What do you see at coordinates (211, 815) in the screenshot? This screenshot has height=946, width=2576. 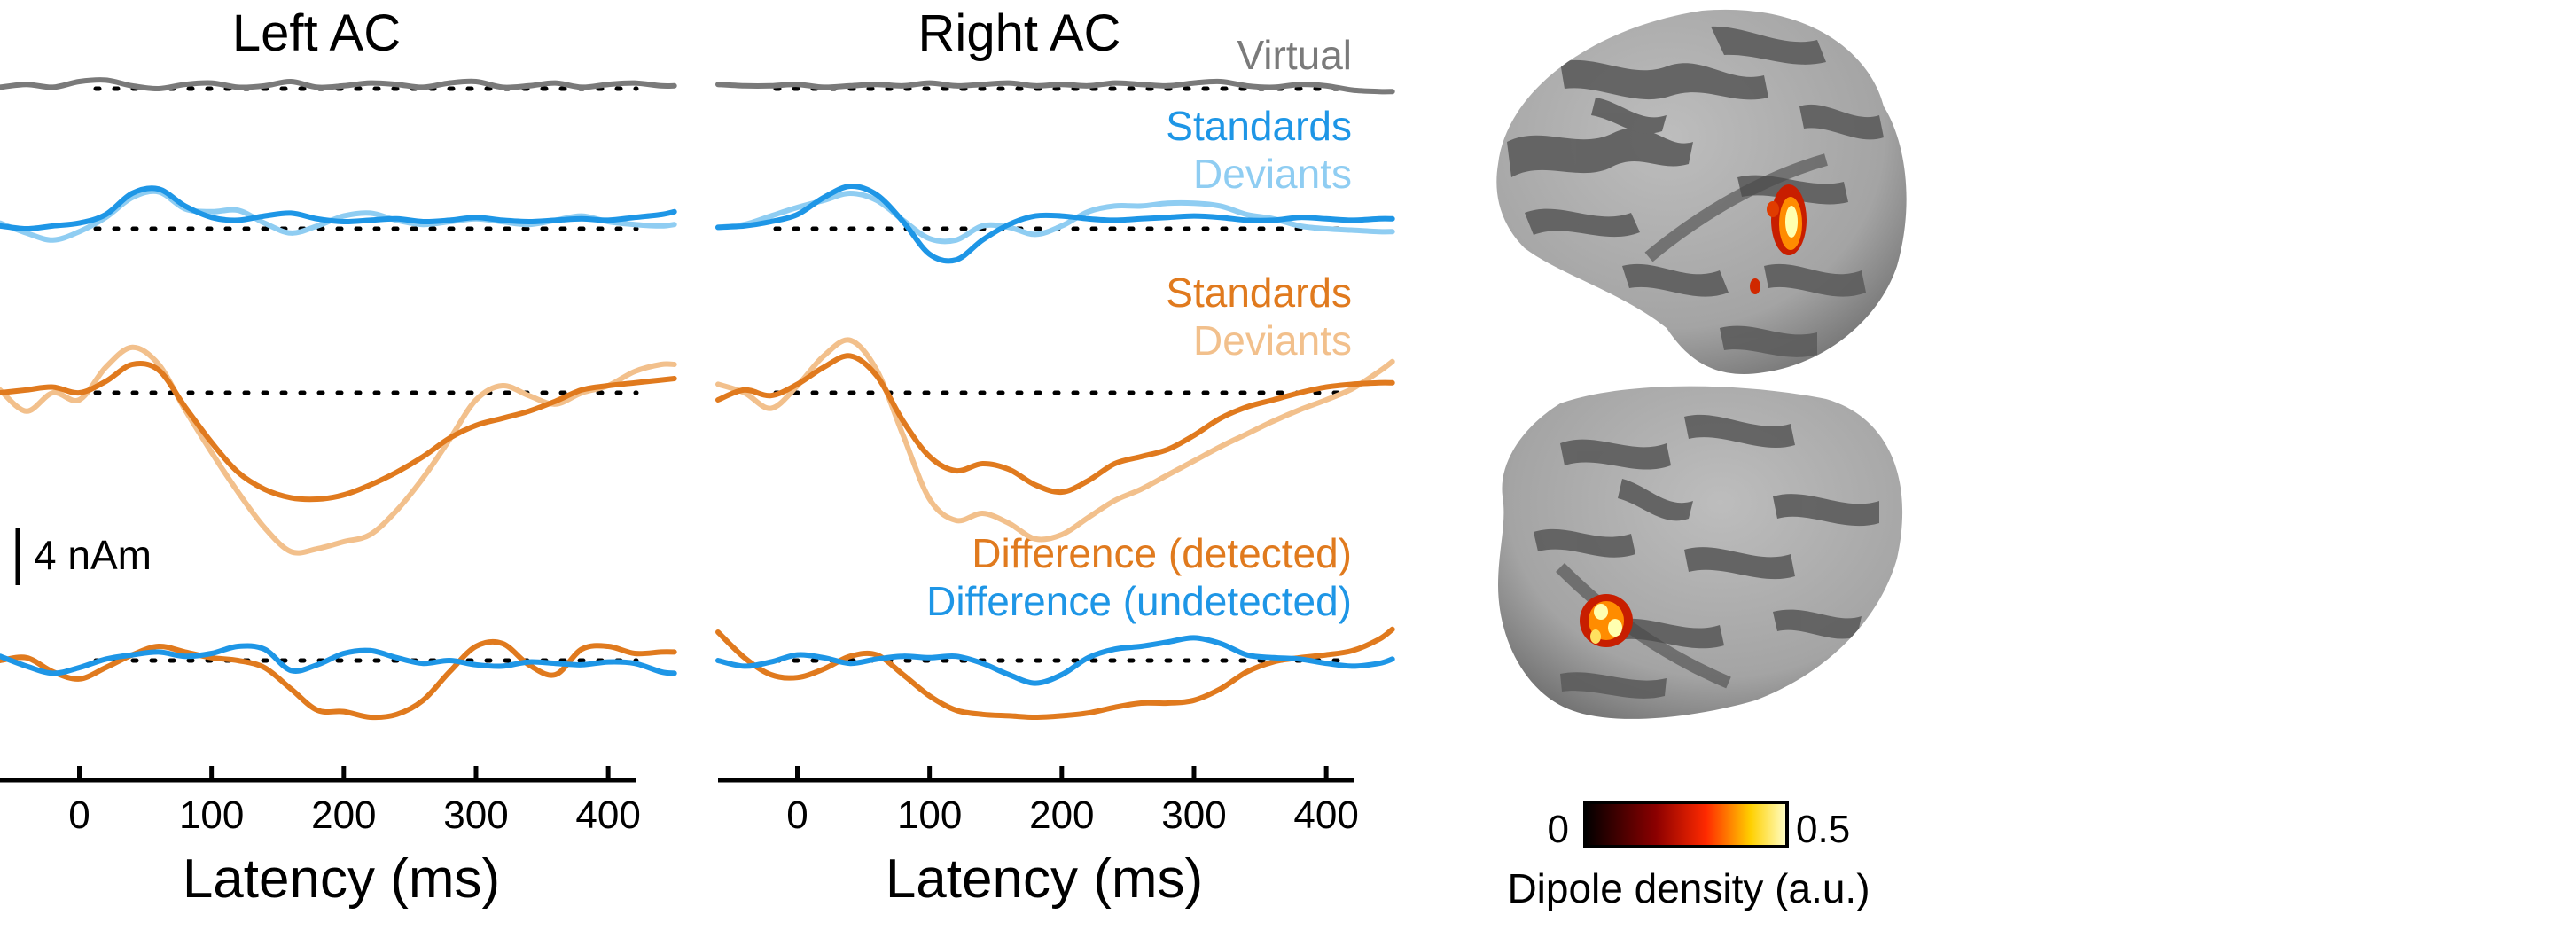 I see `left-x-tick-label-100: 100` at bounding box center [211, 815].